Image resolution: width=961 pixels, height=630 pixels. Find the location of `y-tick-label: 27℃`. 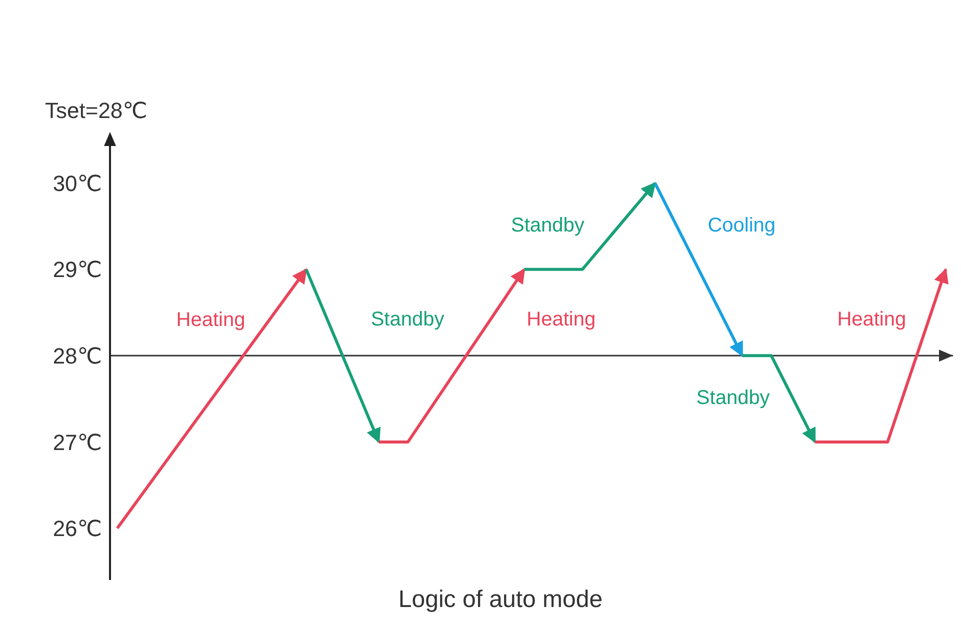

y-tick-label: 27℃ is located at coordinates (77, 442).